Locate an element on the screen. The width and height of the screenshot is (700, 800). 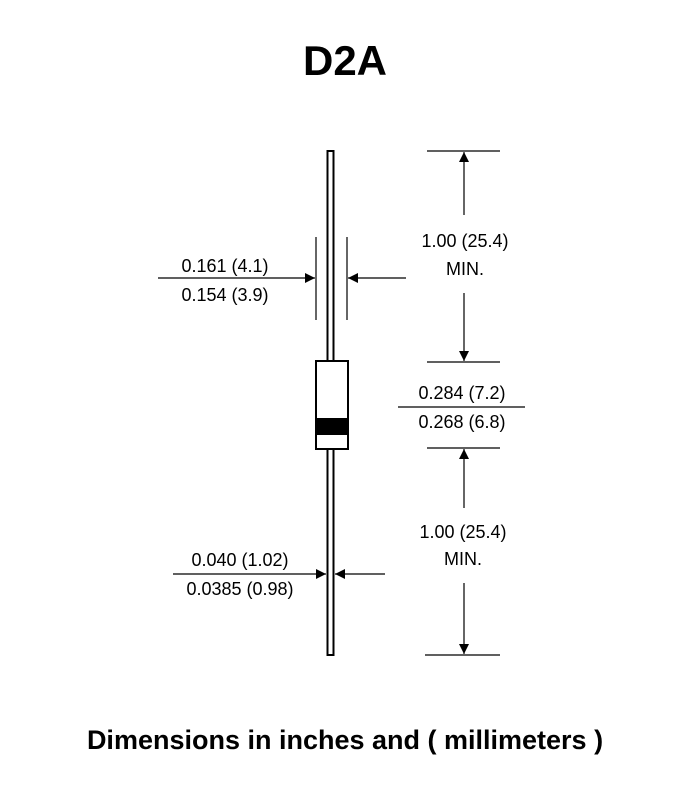
diode-outline is located at coordinates (332, 403).